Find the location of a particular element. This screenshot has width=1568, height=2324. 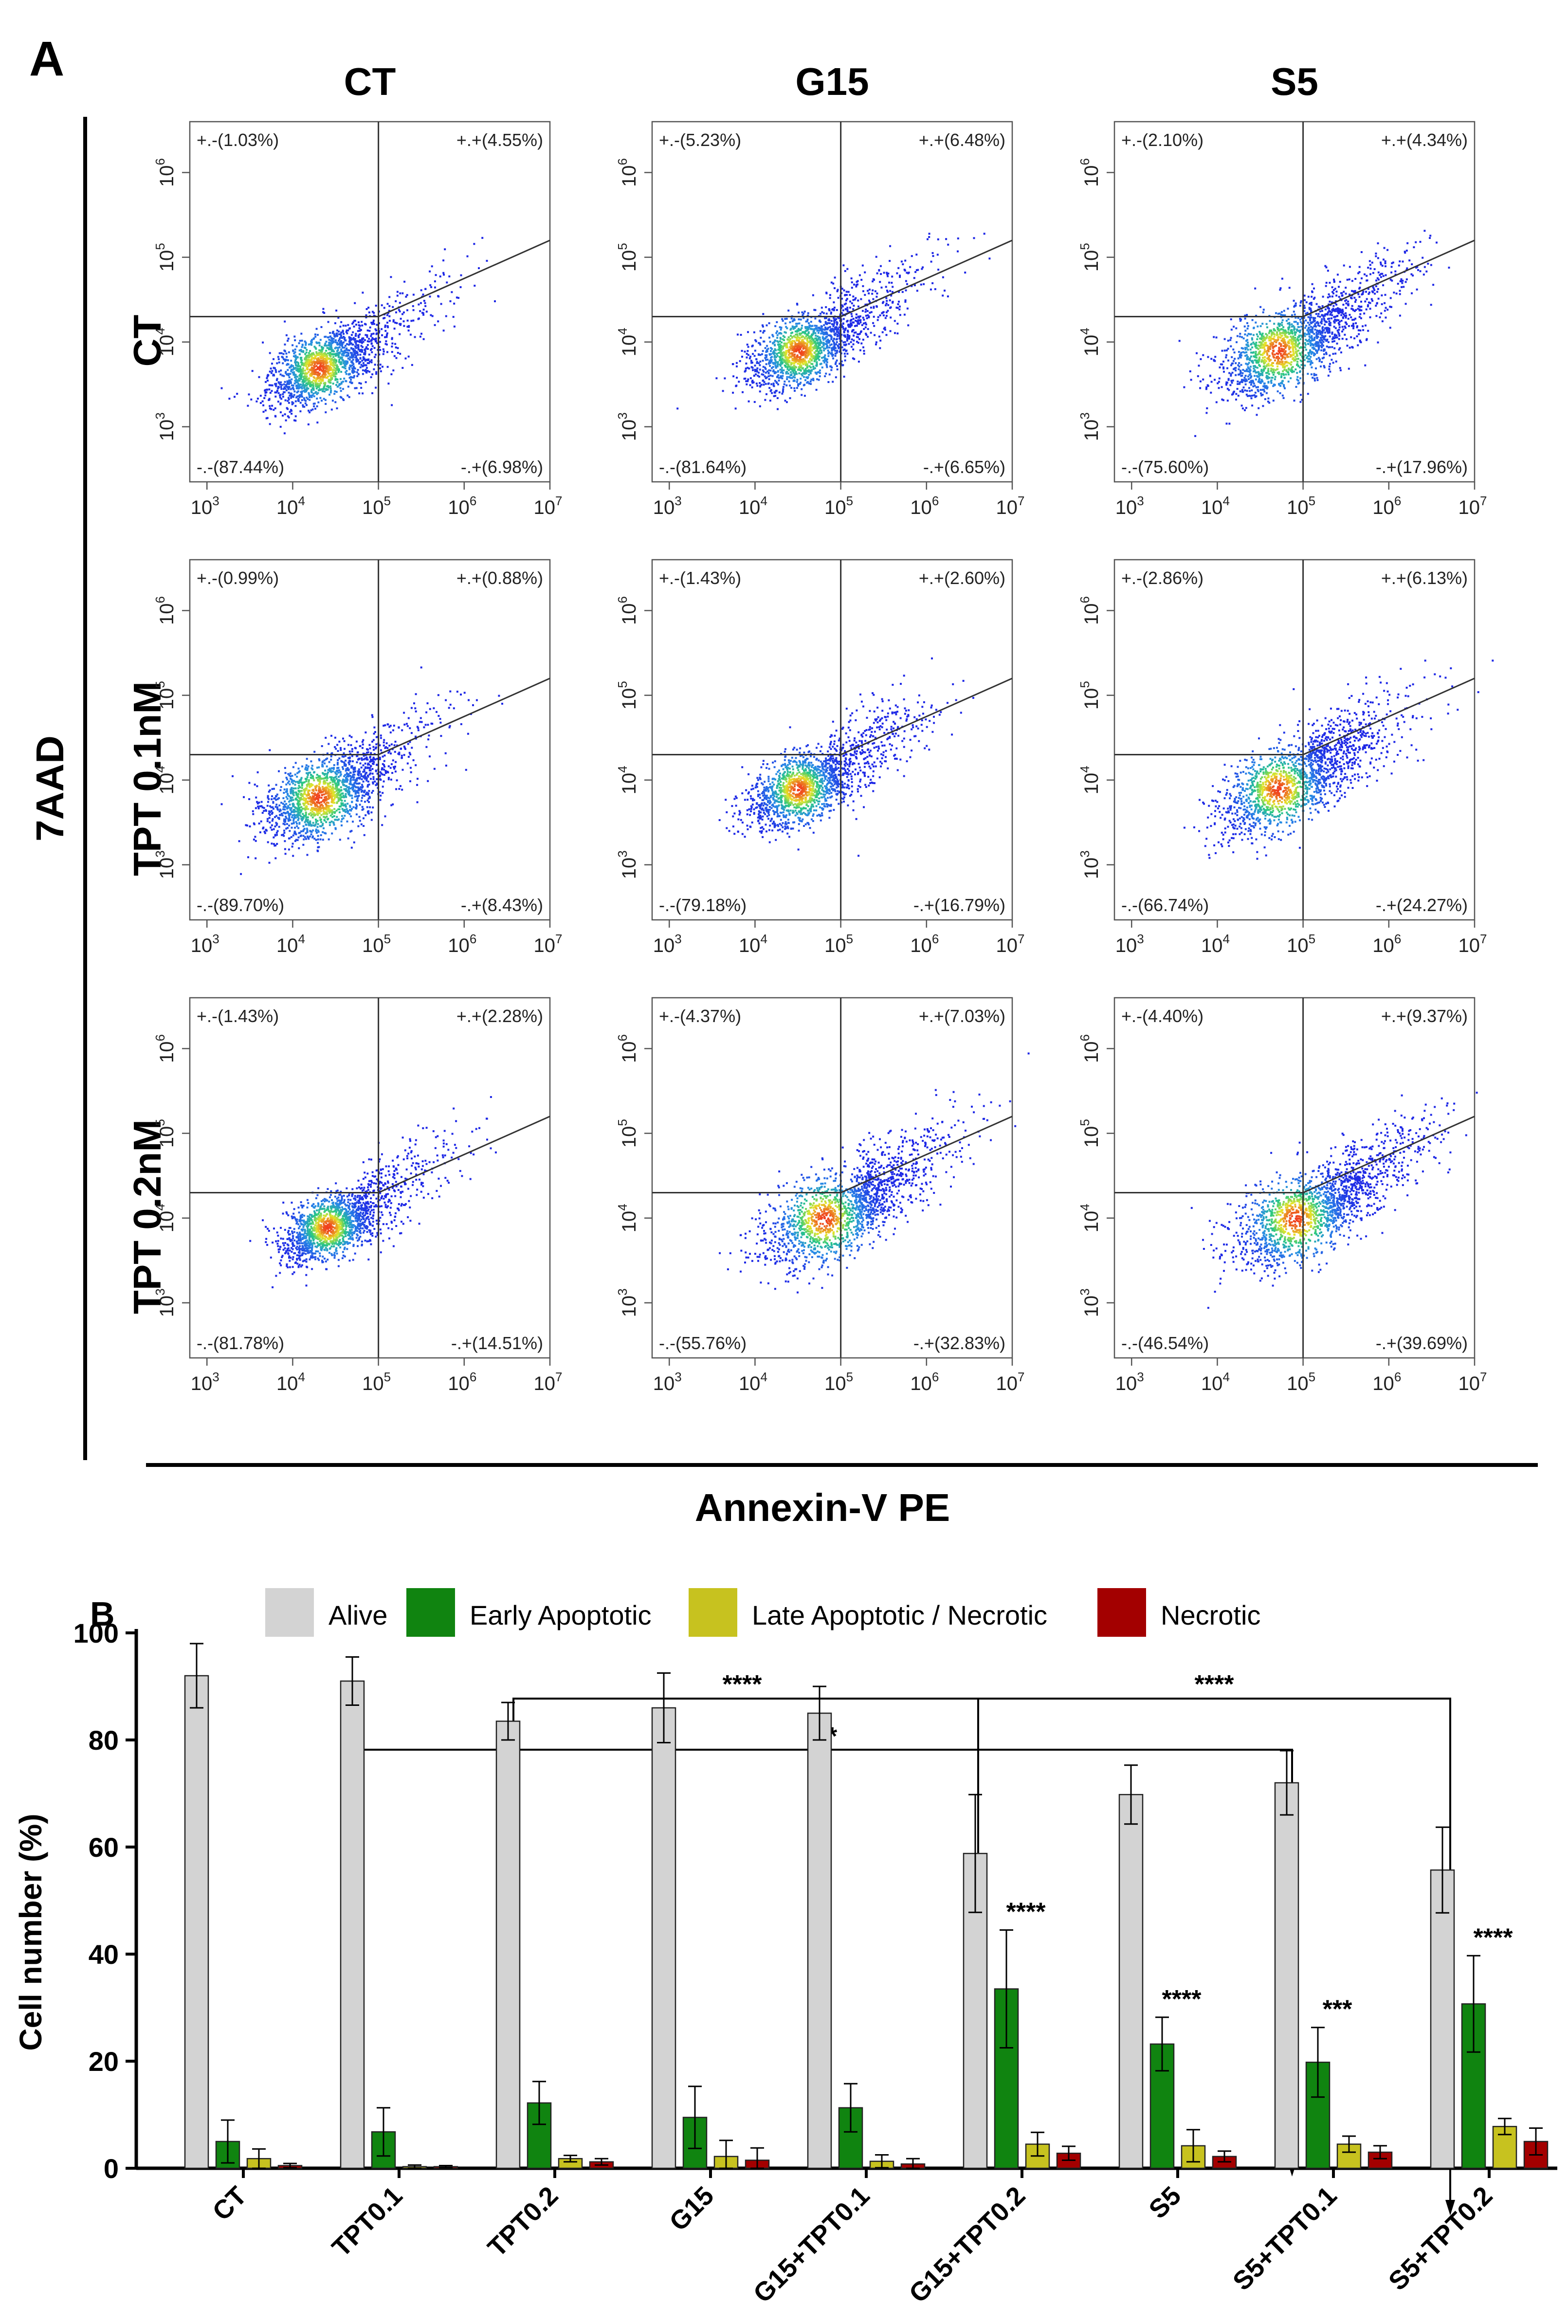

quadrant-label-upper-left: +.-(1.03%) is located at coordinates (238, 140).